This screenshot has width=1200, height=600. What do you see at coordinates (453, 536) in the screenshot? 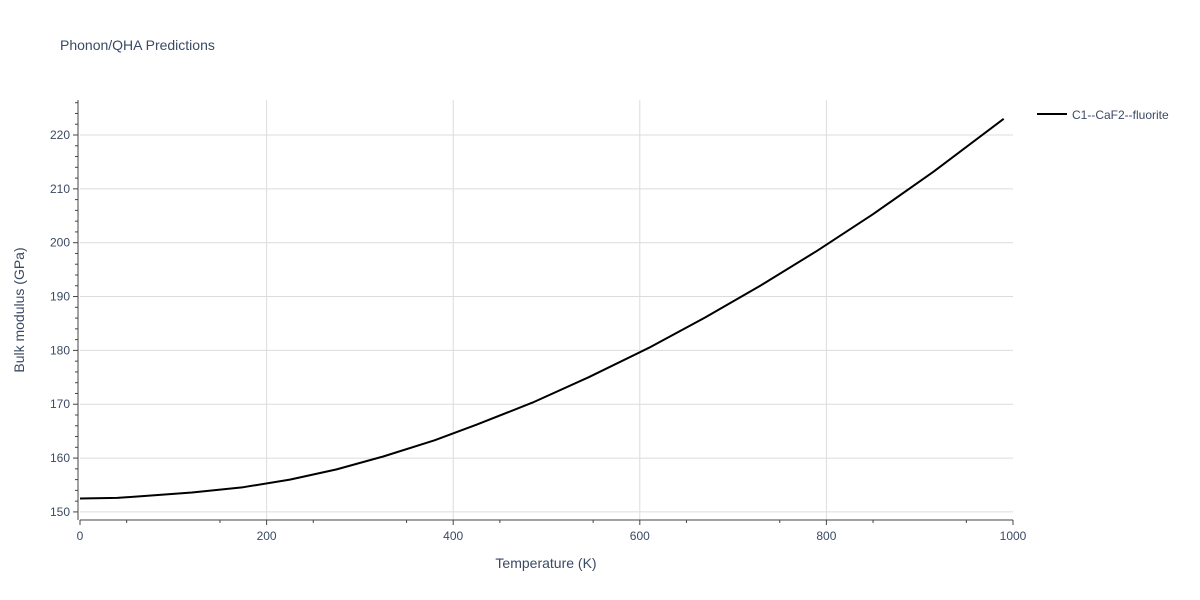
I see `x-tick-label: 400` at bounding box center [453, 536].